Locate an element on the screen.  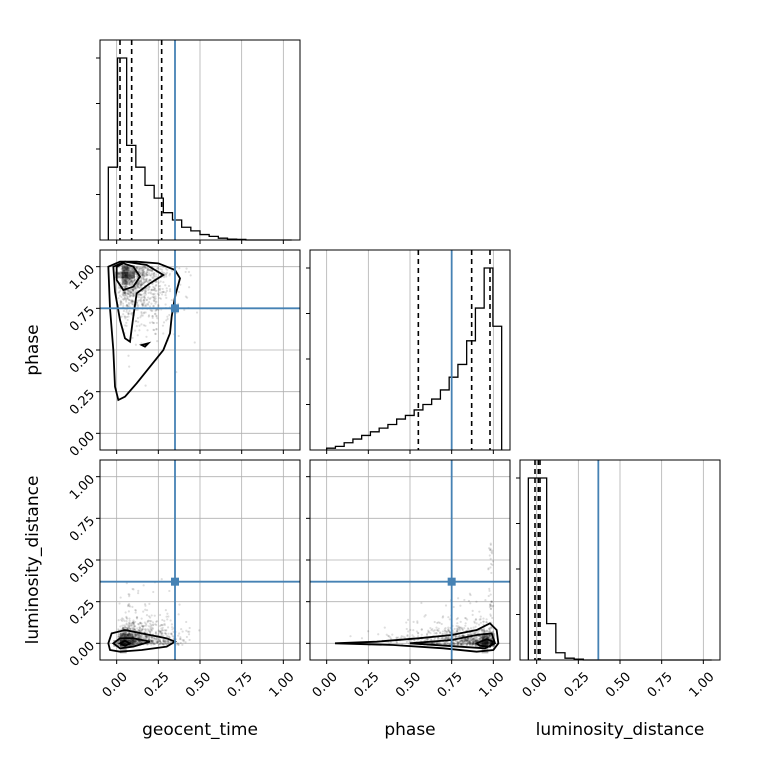
hist-phase-panel is located at coordinates (408, 351).